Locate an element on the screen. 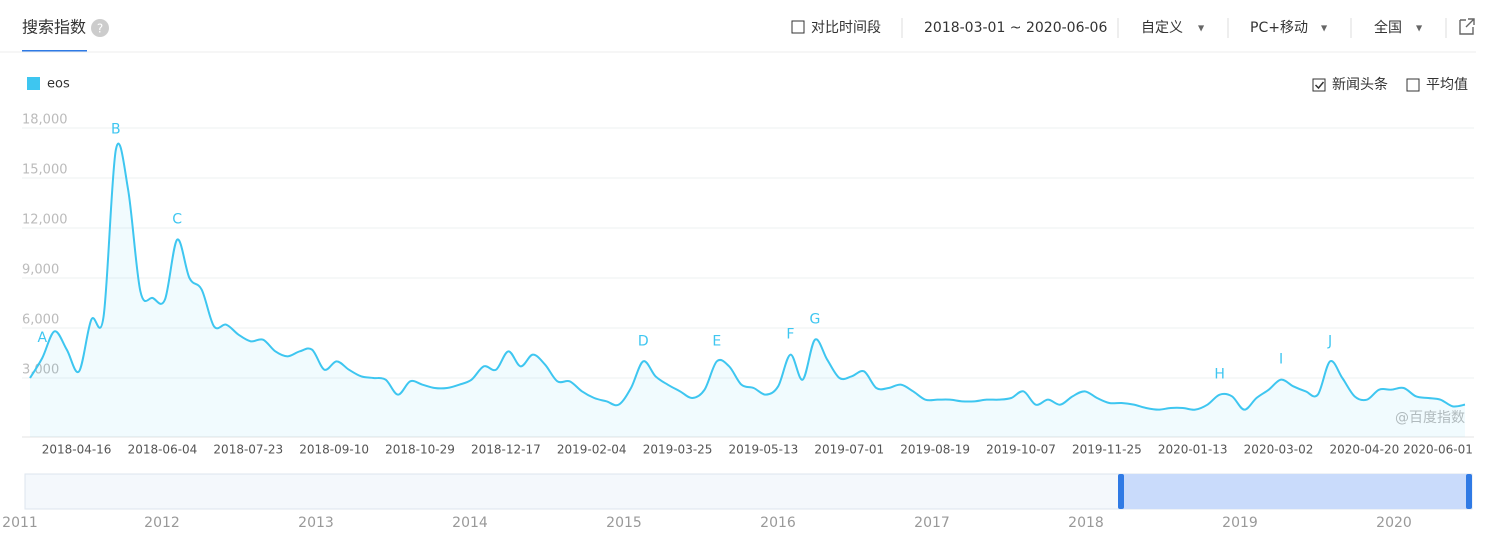  x-tick-label: 2018-06-04 is located at coordinates (163, 450).